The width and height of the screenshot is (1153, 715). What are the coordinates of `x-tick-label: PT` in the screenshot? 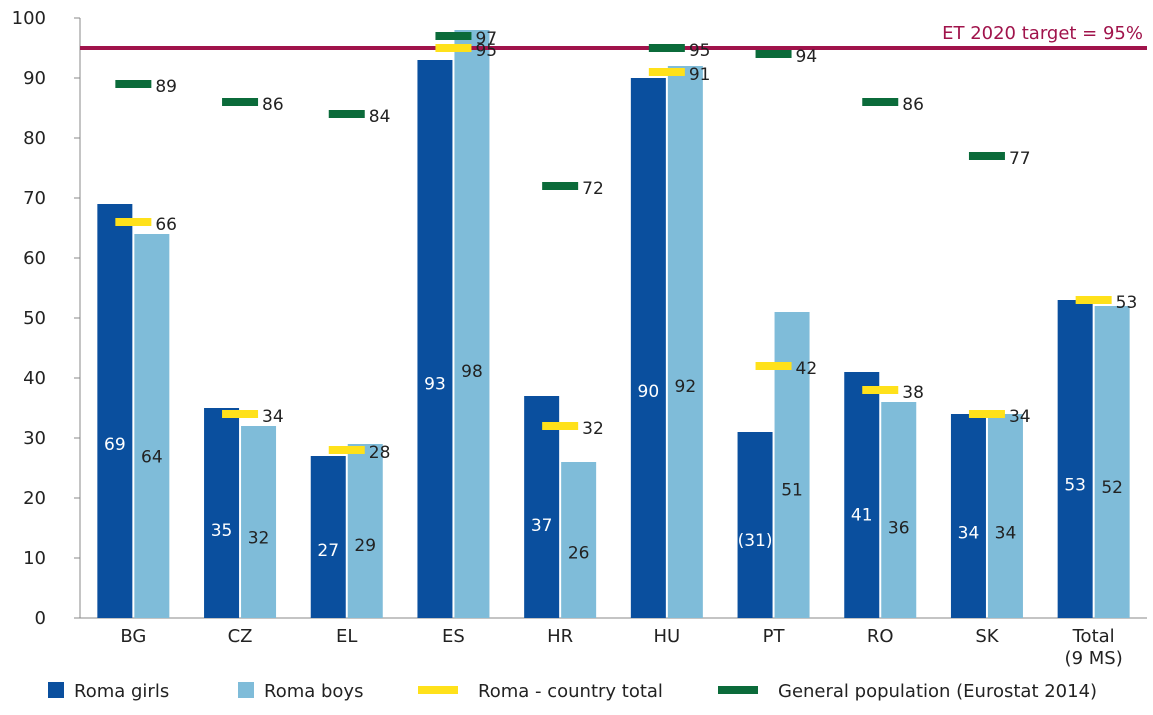 It's located at (774, 636).